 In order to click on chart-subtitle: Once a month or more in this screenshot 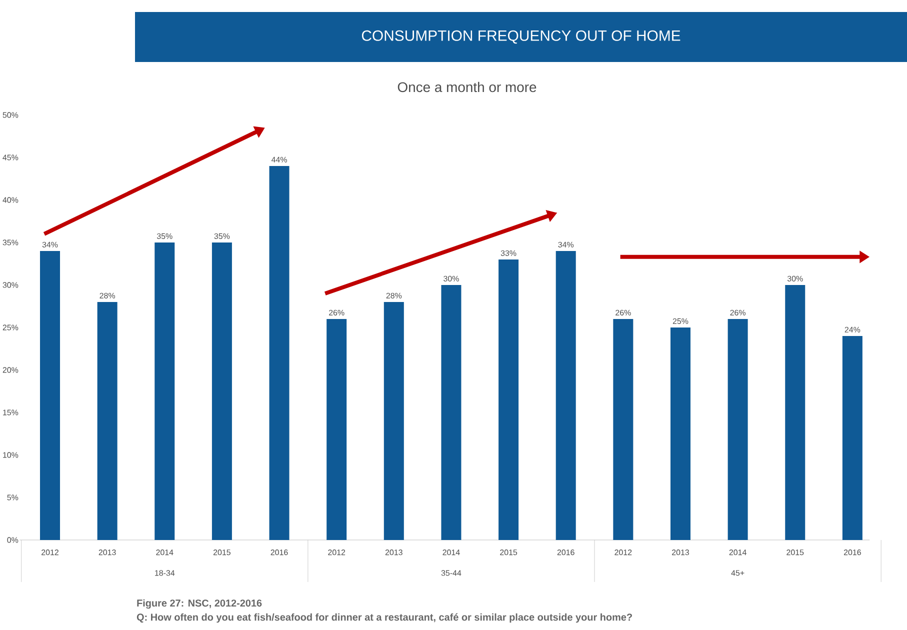, I will do `click(467, 87)`.